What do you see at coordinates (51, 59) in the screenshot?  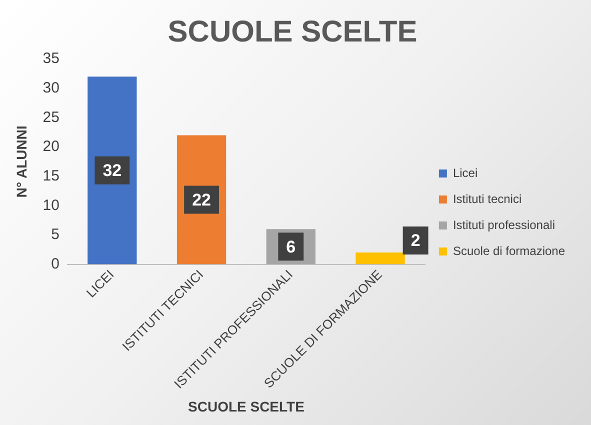 I see `y-tick-label: 35` at bounding box center [51, 59].